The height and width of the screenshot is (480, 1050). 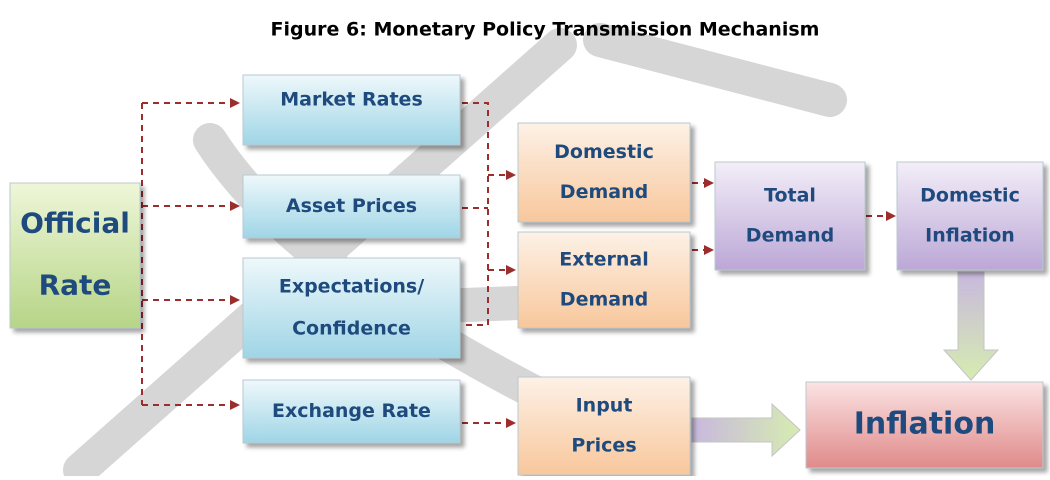 I want to click on node: Inflation, so click(x=924, y=425).